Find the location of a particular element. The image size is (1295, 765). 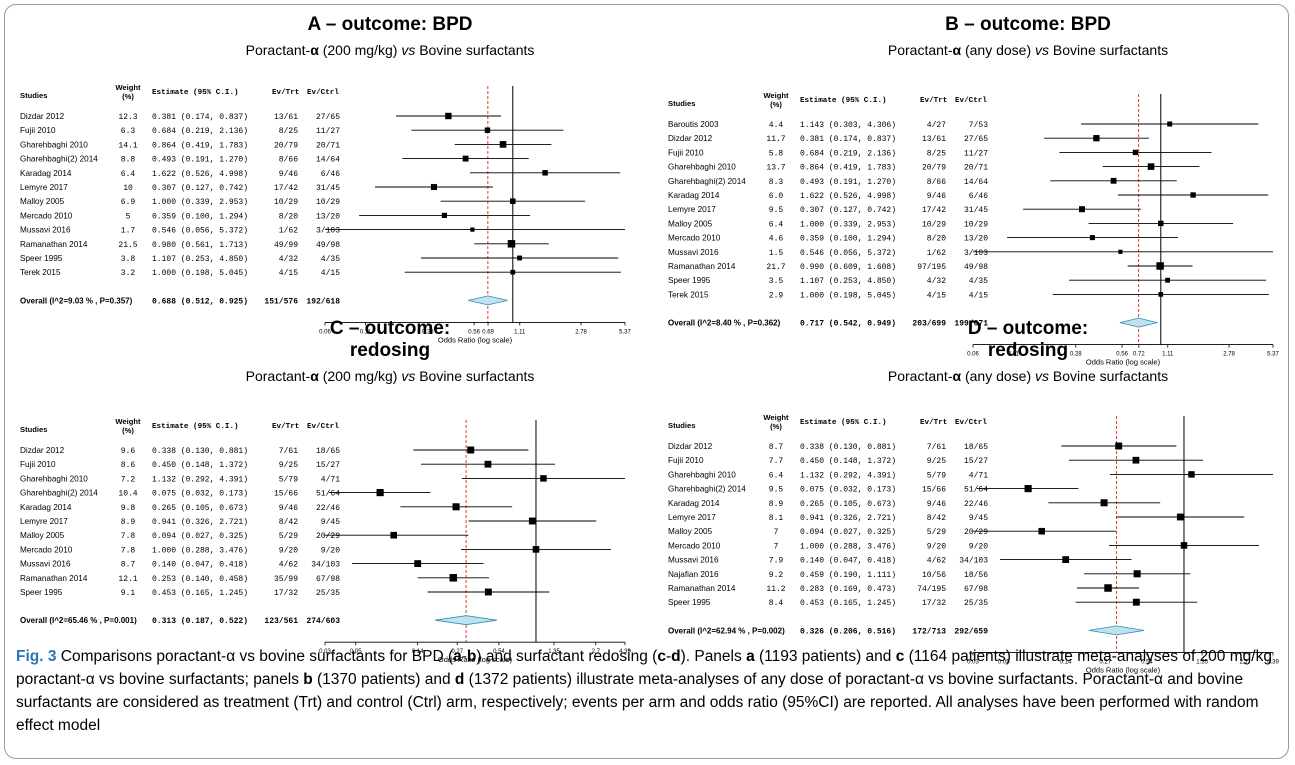

estimate-value: 0.493 (0.191, 1.270) is located at coordinates (848, 182).